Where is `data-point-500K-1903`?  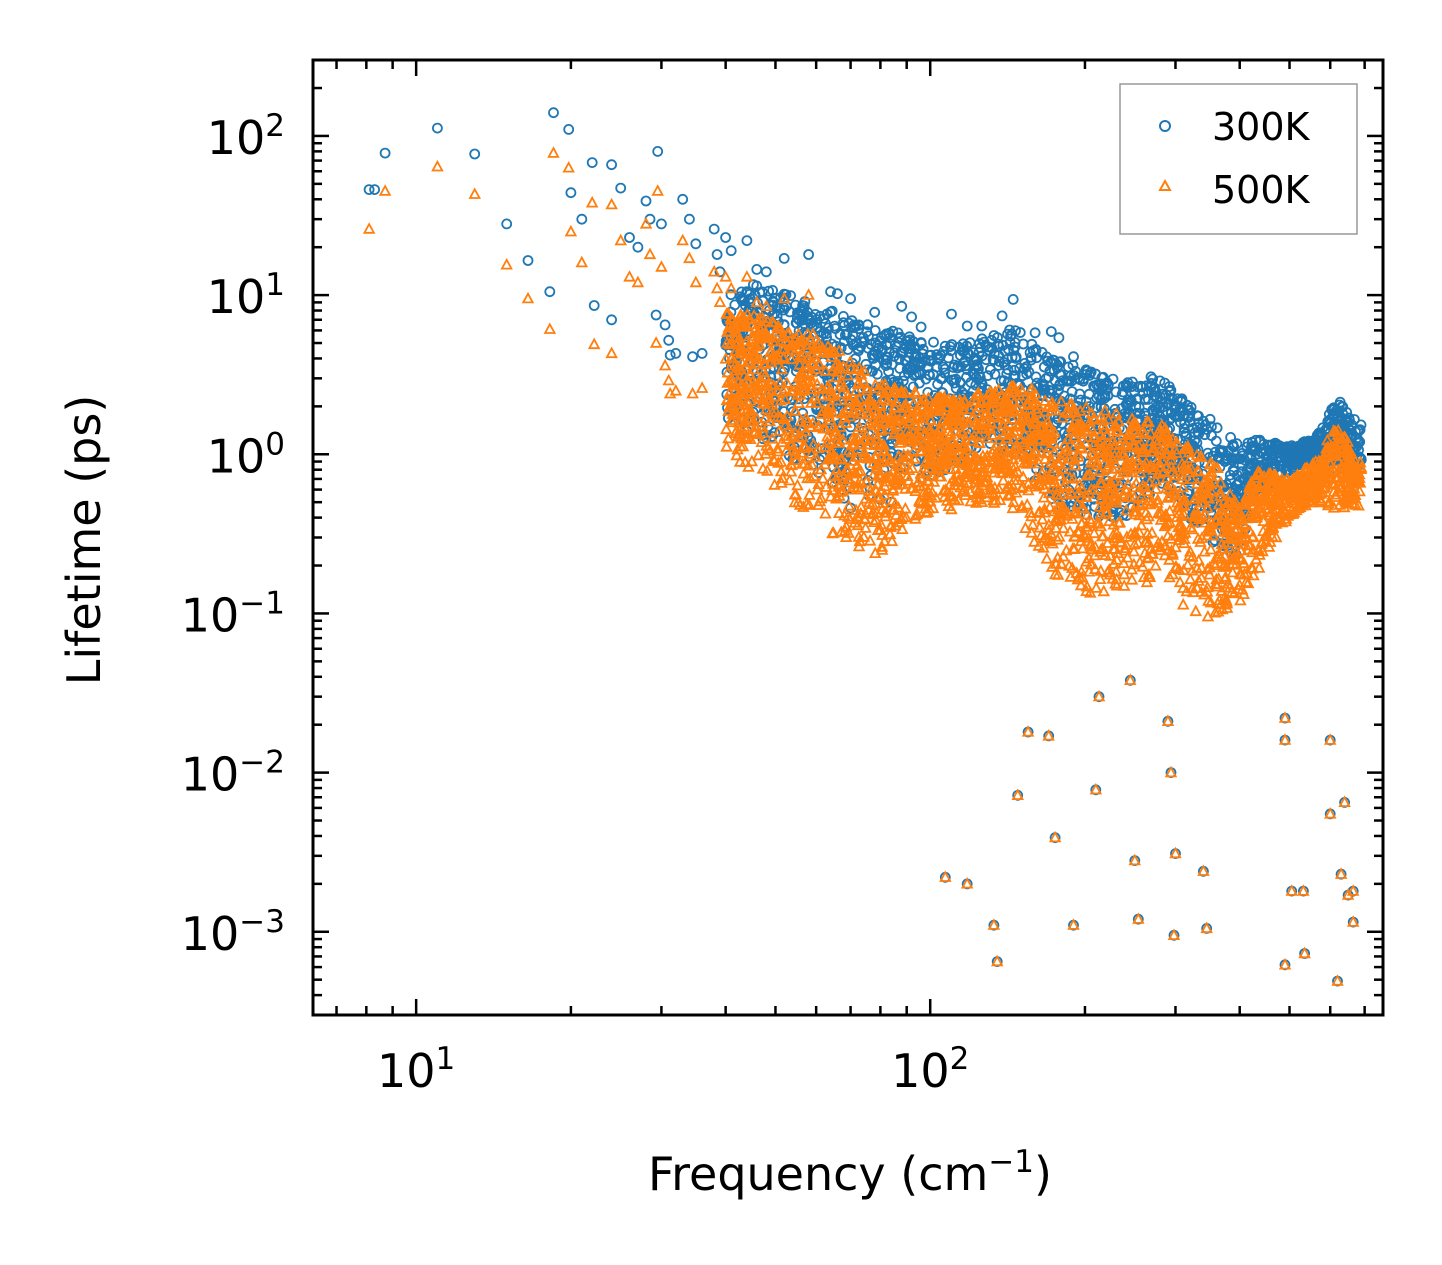
data-point-500K-1903 is located at coordinates (1184, 542).